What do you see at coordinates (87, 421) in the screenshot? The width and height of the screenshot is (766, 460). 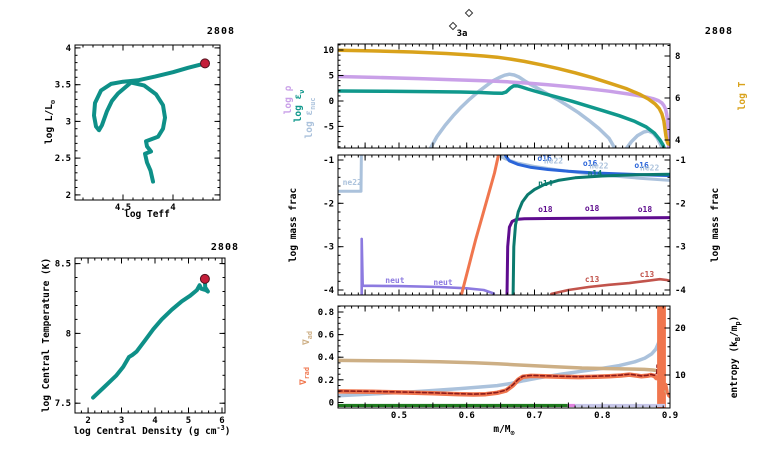 I see `x-tick-label: 2` at bounding box center [87, 421].